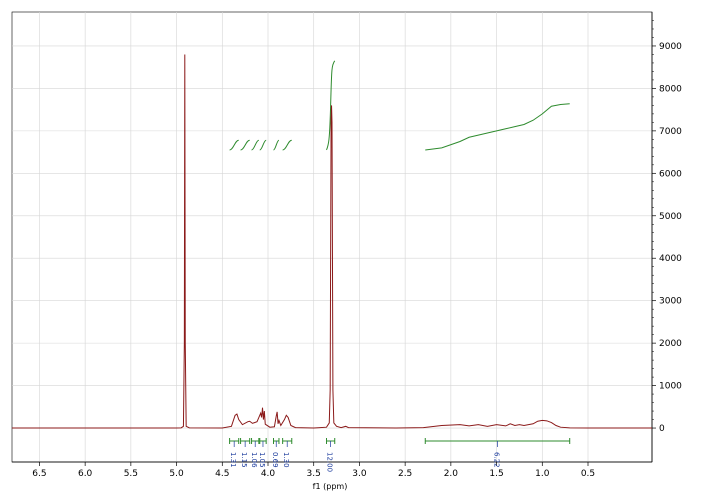 Image resolution: width=710 pixels, height=502 pixels. Describe the element at coordinates (667, 227) in the screenshot. I see `y-axis-ticks: 9000 8000 7000 6000 5000 4000 3000 2000 1000 0` at that location.